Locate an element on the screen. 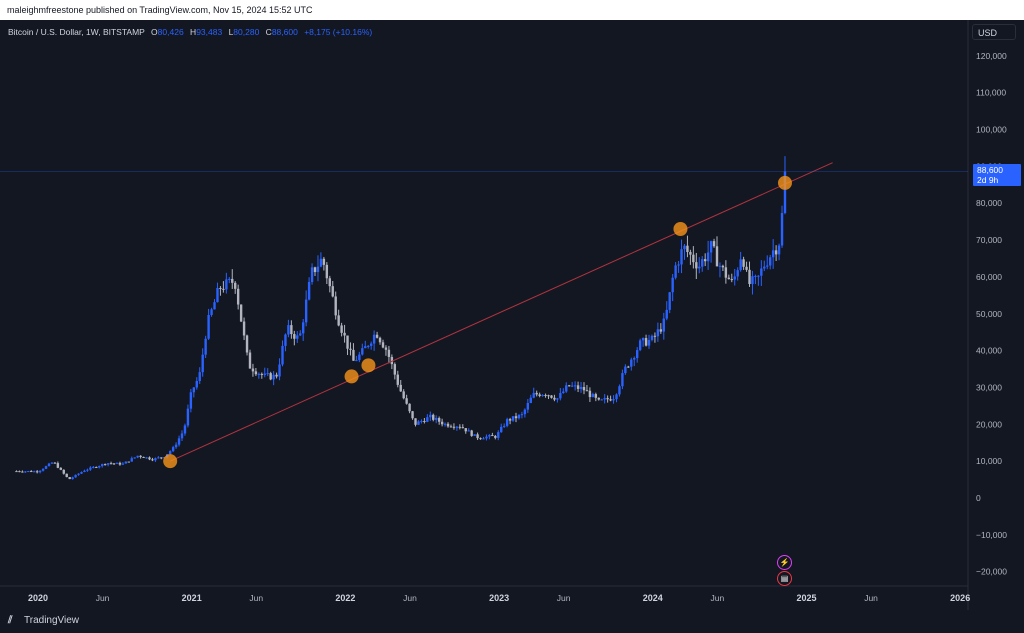  y-tick-label: 100,000 is located at coordinates (991, 130).